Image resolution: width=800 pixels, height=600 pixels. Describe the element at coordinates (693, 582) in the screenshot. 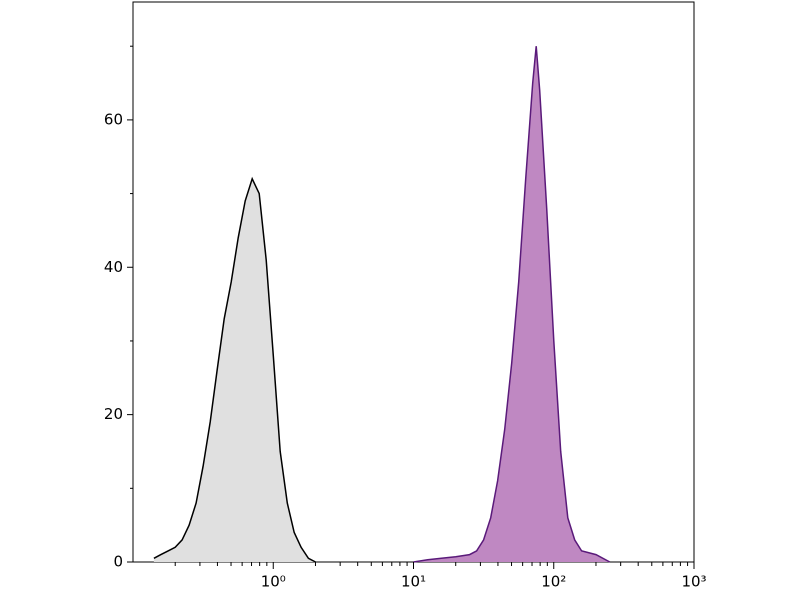

I see `x-tick-label: 10³` at that location.